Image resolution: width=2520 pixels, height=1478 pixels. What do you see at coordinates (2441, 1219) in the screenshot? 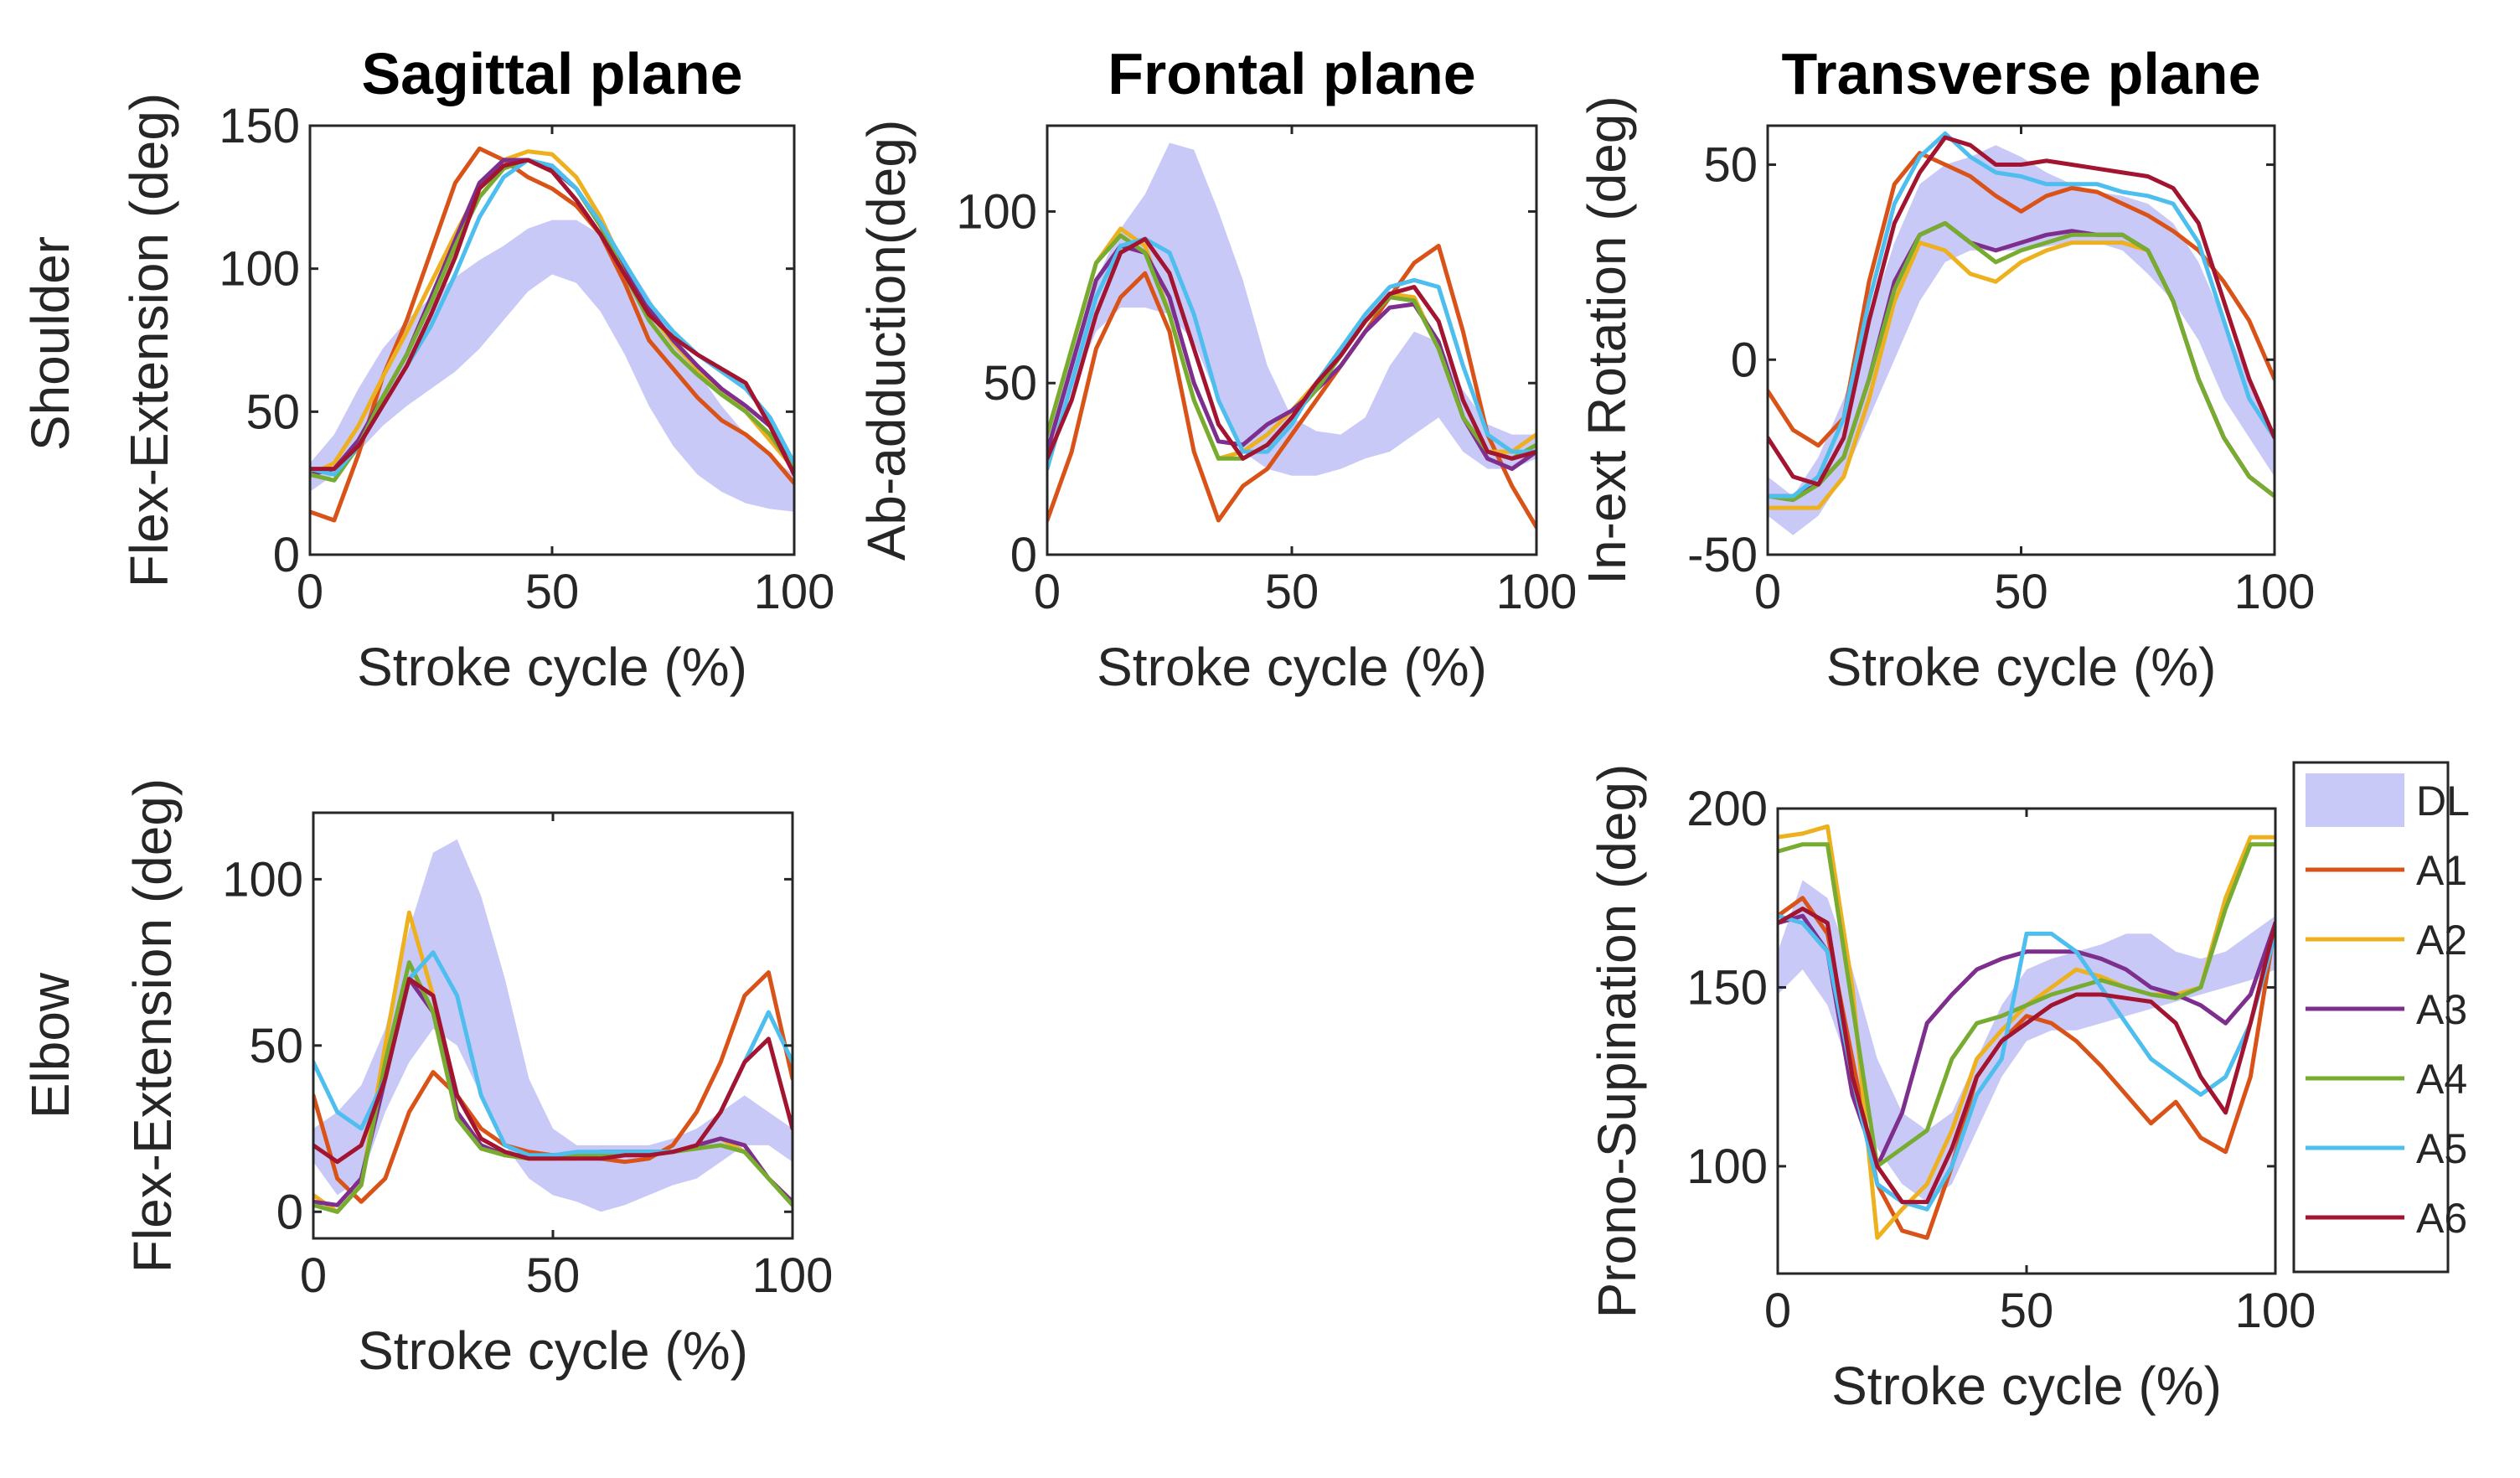
I see `legend-label-a6: A6` at bounding box center [2441, 1219].